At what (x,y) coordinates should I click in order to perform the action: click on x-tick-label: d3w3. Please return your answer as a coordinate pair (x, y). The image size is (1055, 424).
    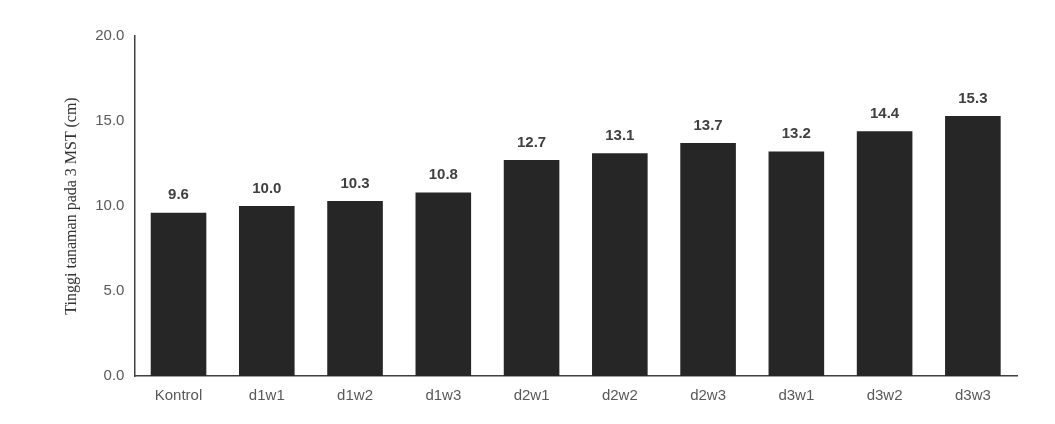
    Looking at the image, I should click on (972, 395).